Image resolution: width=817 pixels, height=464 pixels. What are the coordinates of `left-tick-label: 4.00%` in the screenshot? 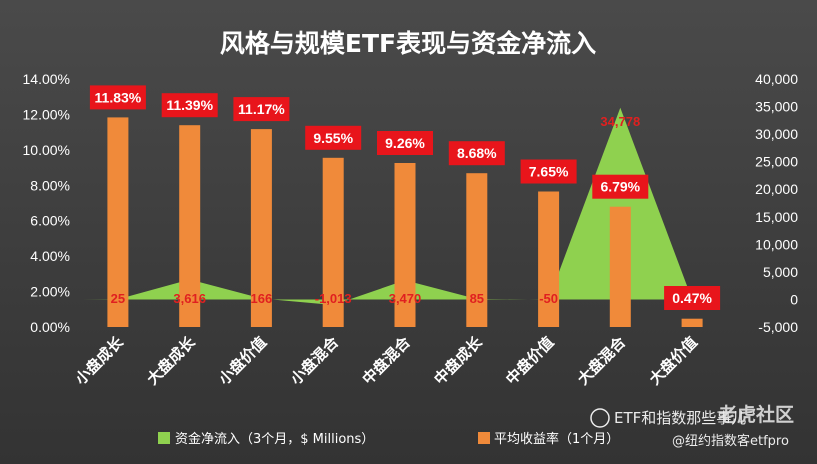 It's located at (50, 256).